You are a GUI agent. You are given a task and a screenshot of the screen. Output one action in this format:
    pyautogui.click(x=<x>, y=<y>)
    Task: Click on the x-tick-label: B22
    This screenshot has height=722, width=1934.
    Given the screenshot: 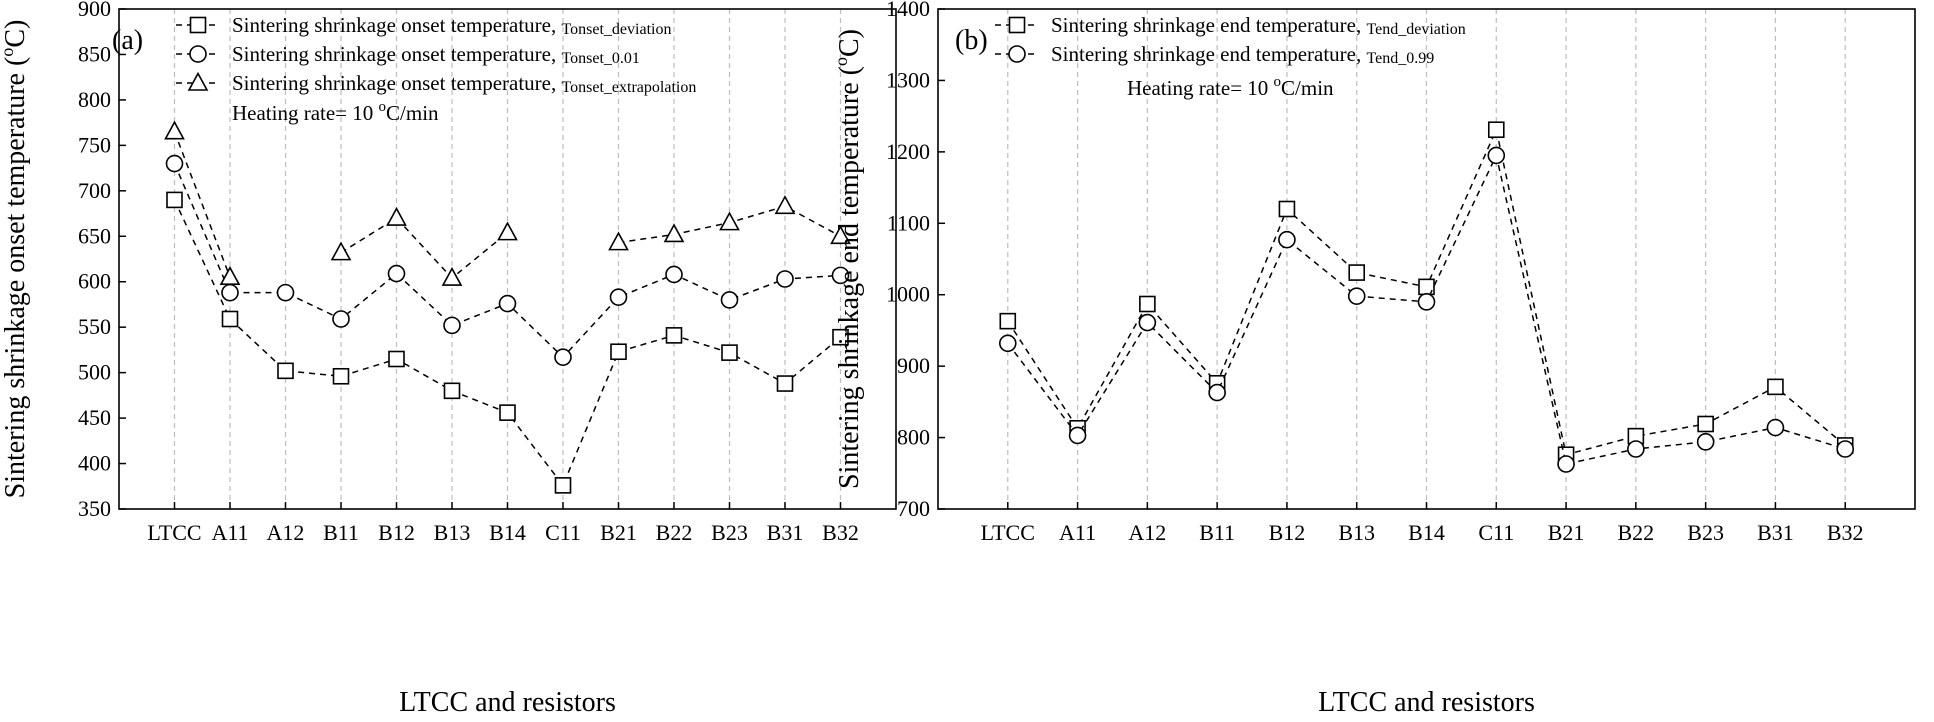 What is the action you would take?
    pyautogui.click(x=674, y=532)
    